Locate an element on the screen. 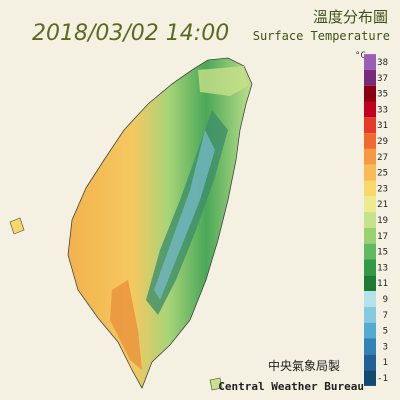 This screenshot has height=400, width=400. credit-english: Central Weather Bureau is located at coordinates (291, 386).